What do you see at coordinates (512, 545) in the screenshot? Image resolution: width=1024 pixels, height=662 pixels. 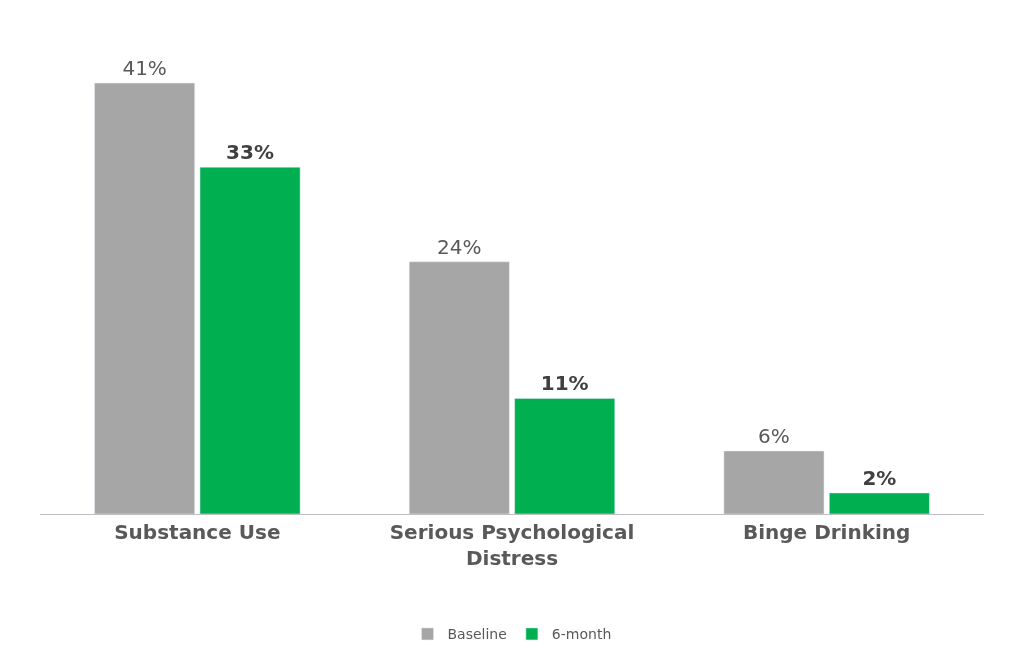 I see `x-tick-label: Serious Psychological Distress` at bounding box center [512, 545].